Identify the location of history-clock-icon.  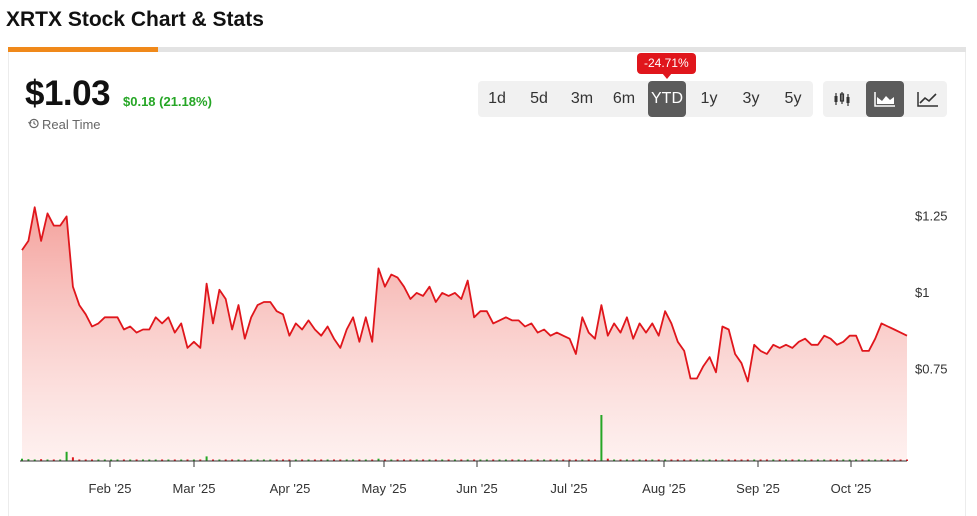
(35, 124).